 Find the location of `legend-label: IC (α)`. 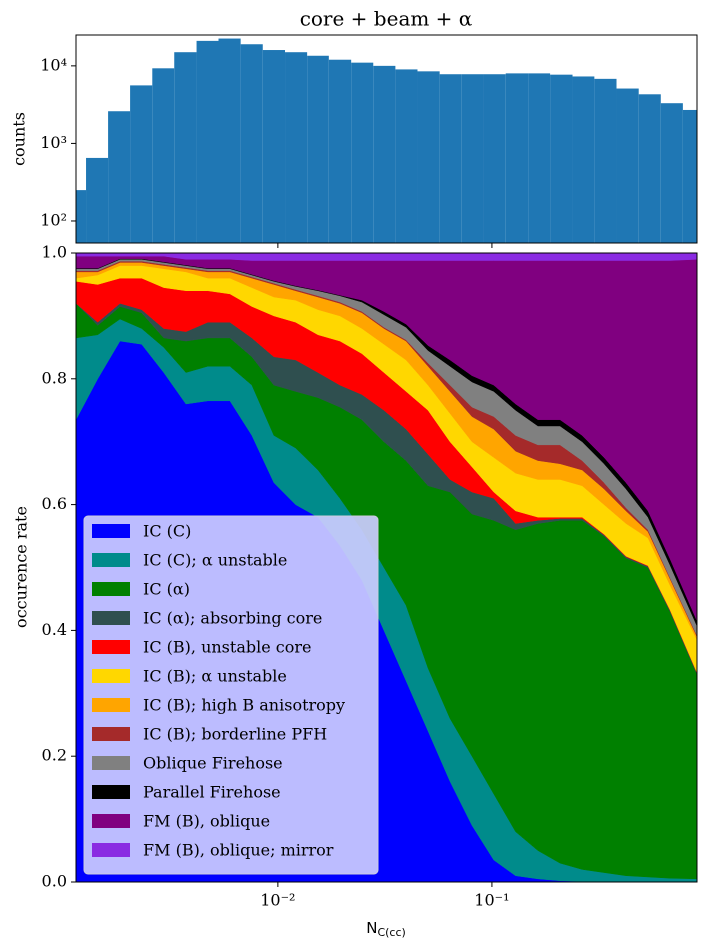

legend-label: IC (α) is located at coordinates (166, 589).